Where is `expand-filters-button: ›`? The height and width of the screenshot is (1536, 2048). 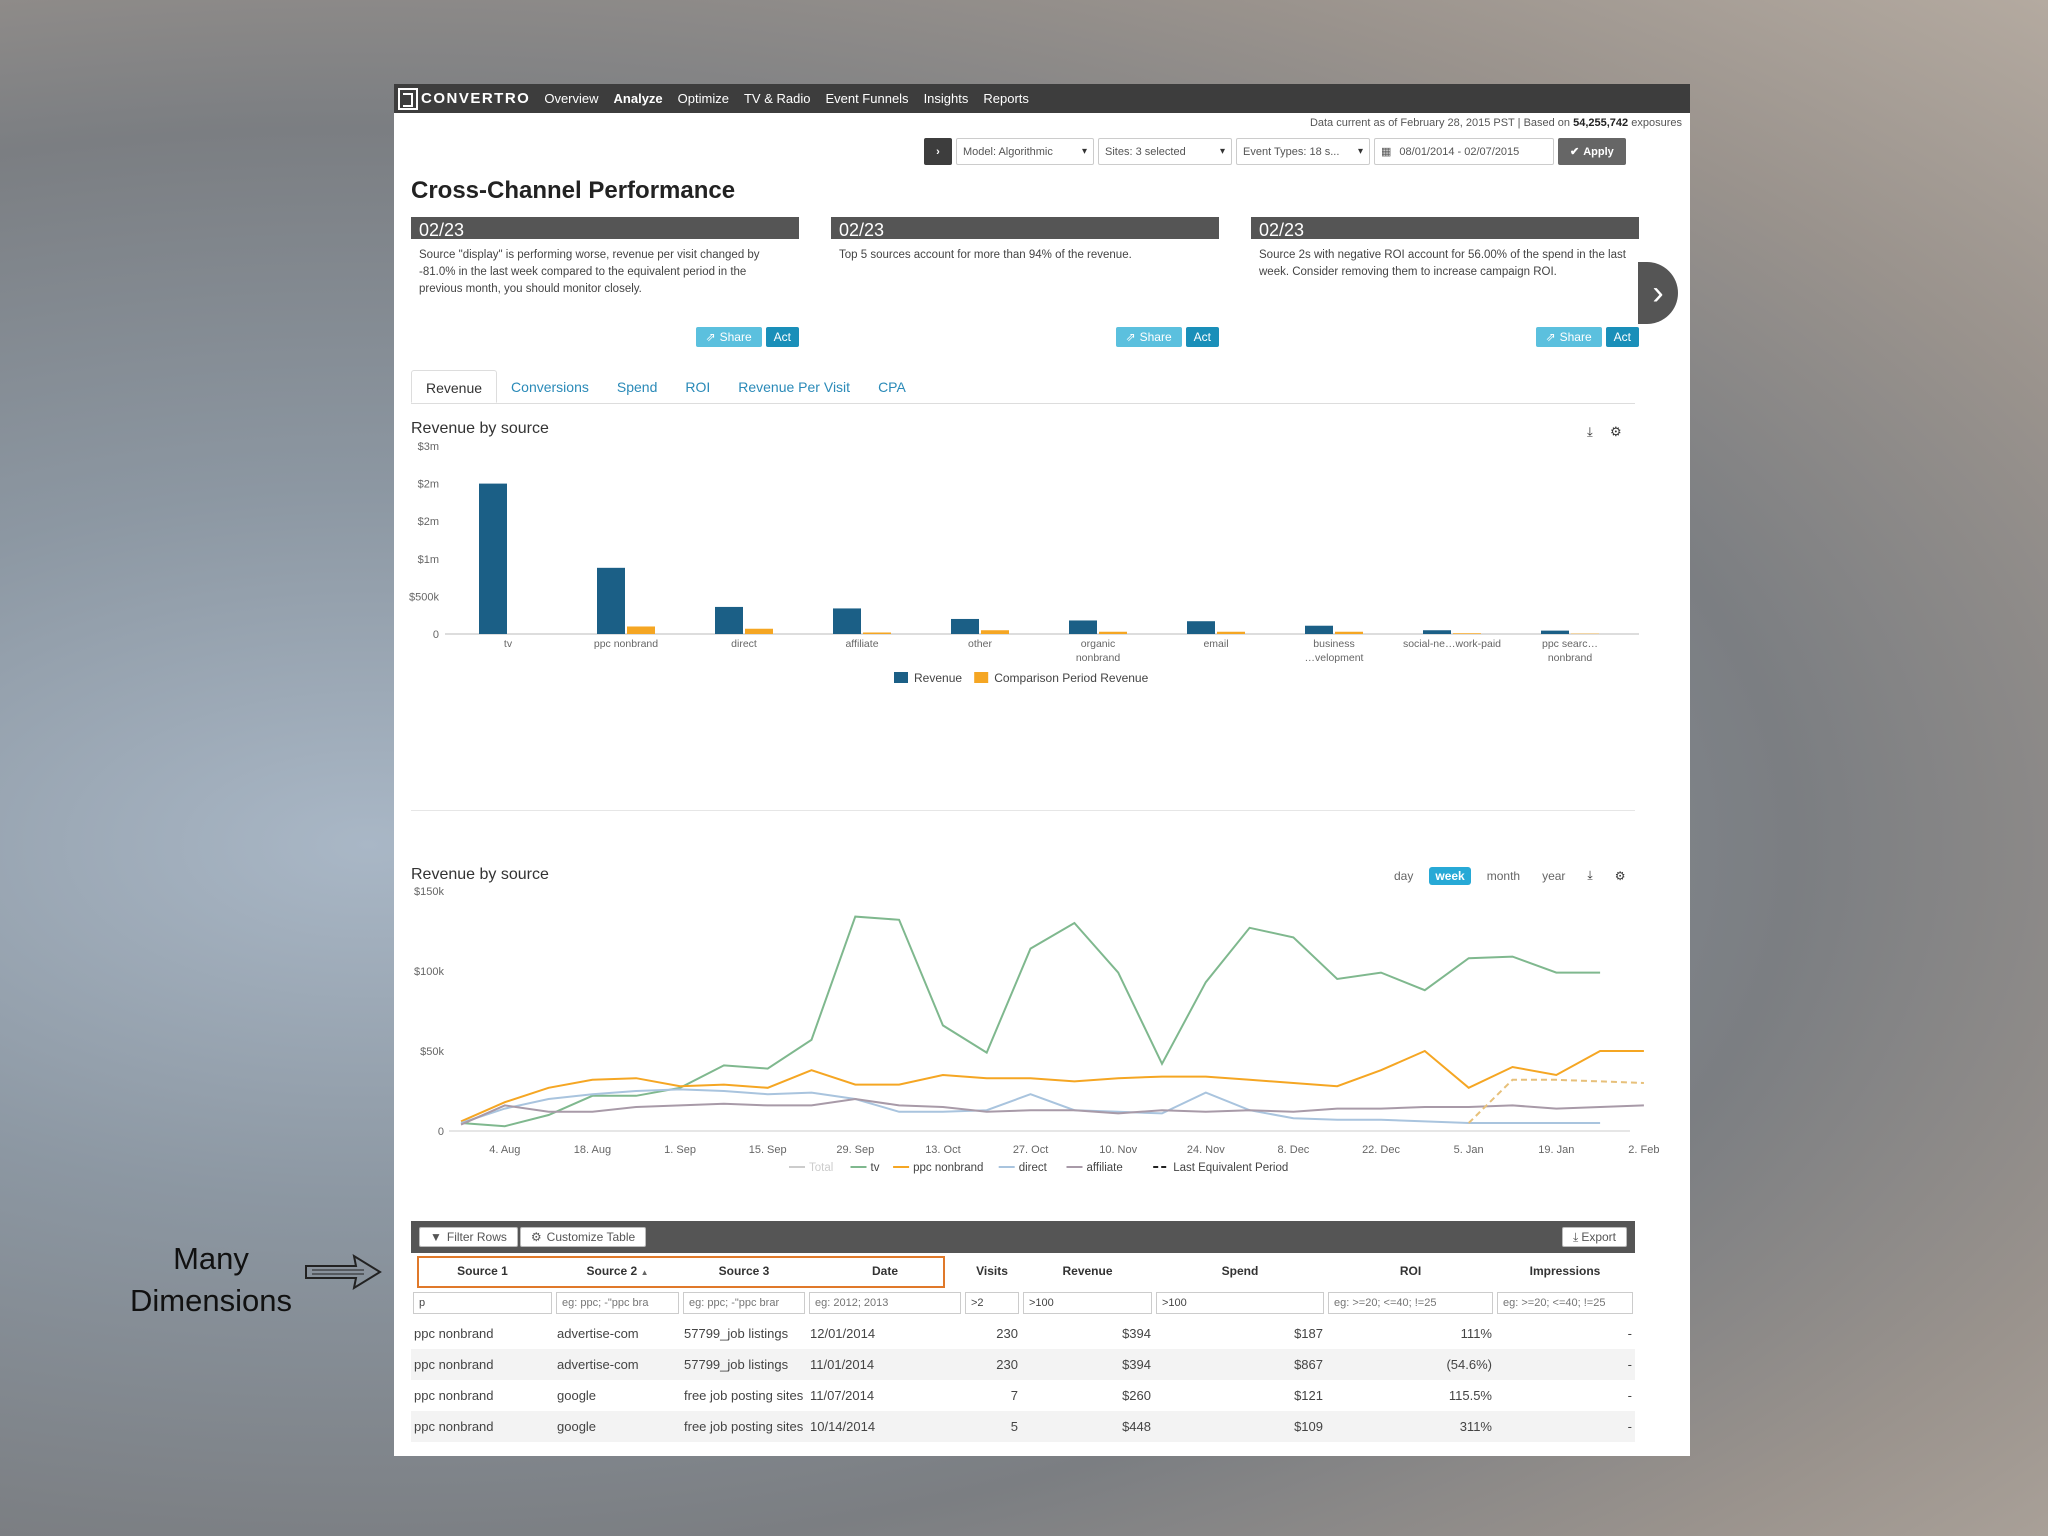
expand-filters-button: › is located at coordinates (938, 151).